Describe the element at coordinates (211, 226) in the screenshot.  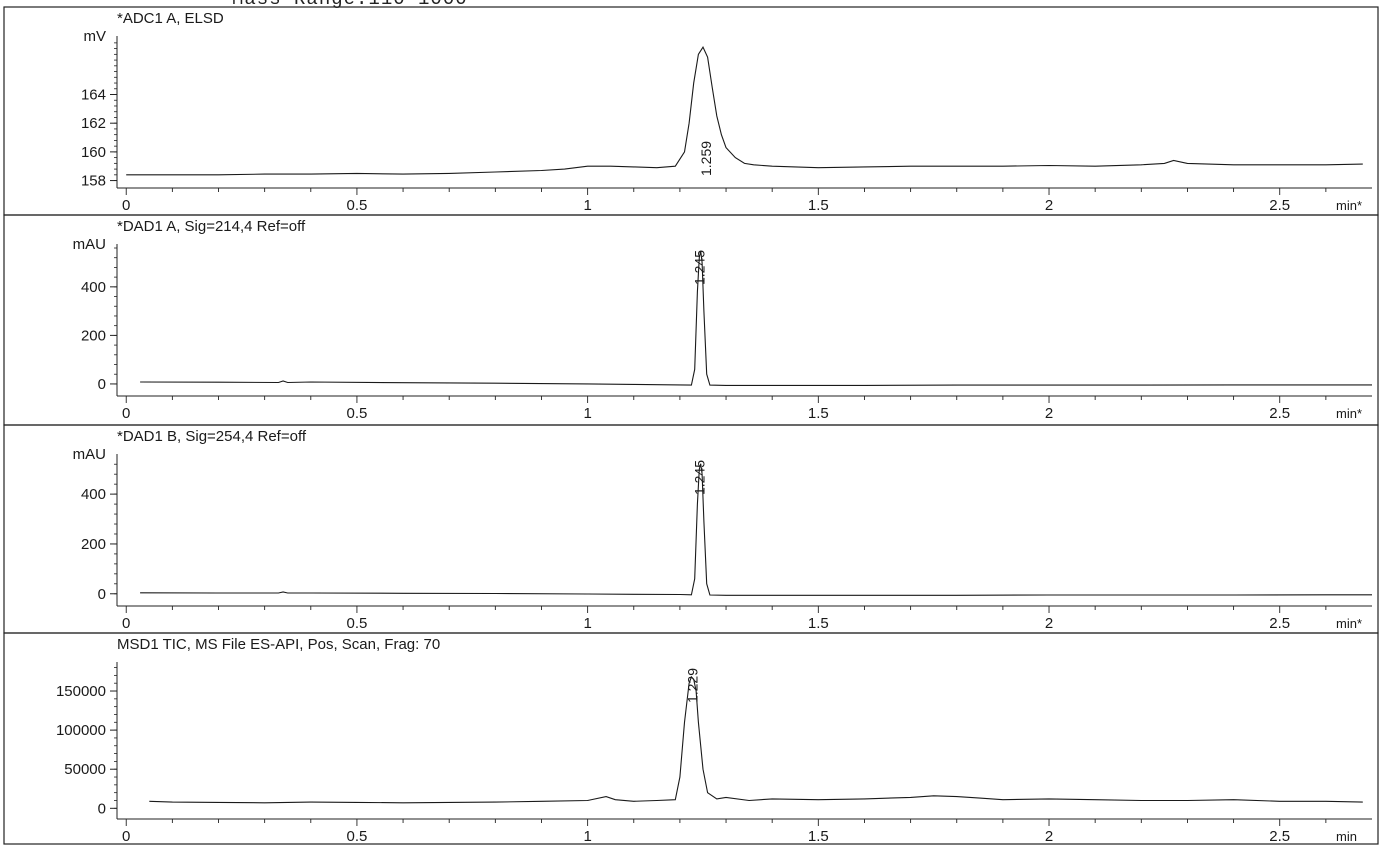
I see `panel-title: *DAD1 A, Sig=214,4 Ref=off` at that location.